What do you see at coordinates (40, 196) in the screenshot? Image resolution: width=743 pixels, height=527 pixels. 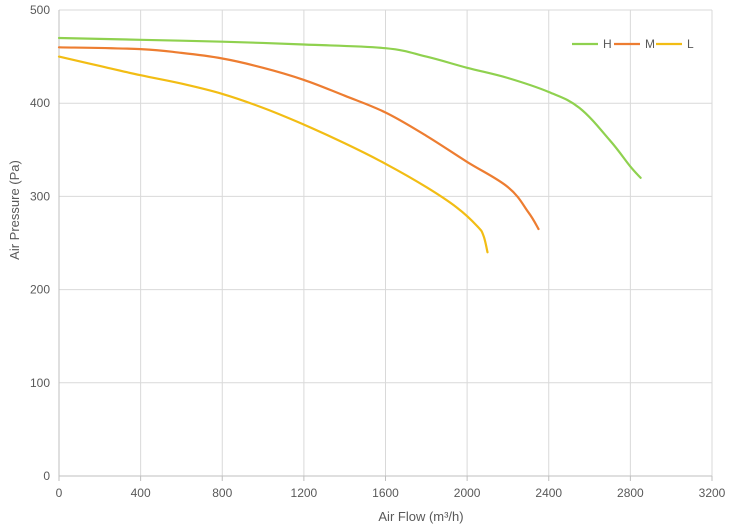 I see `y-tick-label: 300` at bounding box center [40, 196].